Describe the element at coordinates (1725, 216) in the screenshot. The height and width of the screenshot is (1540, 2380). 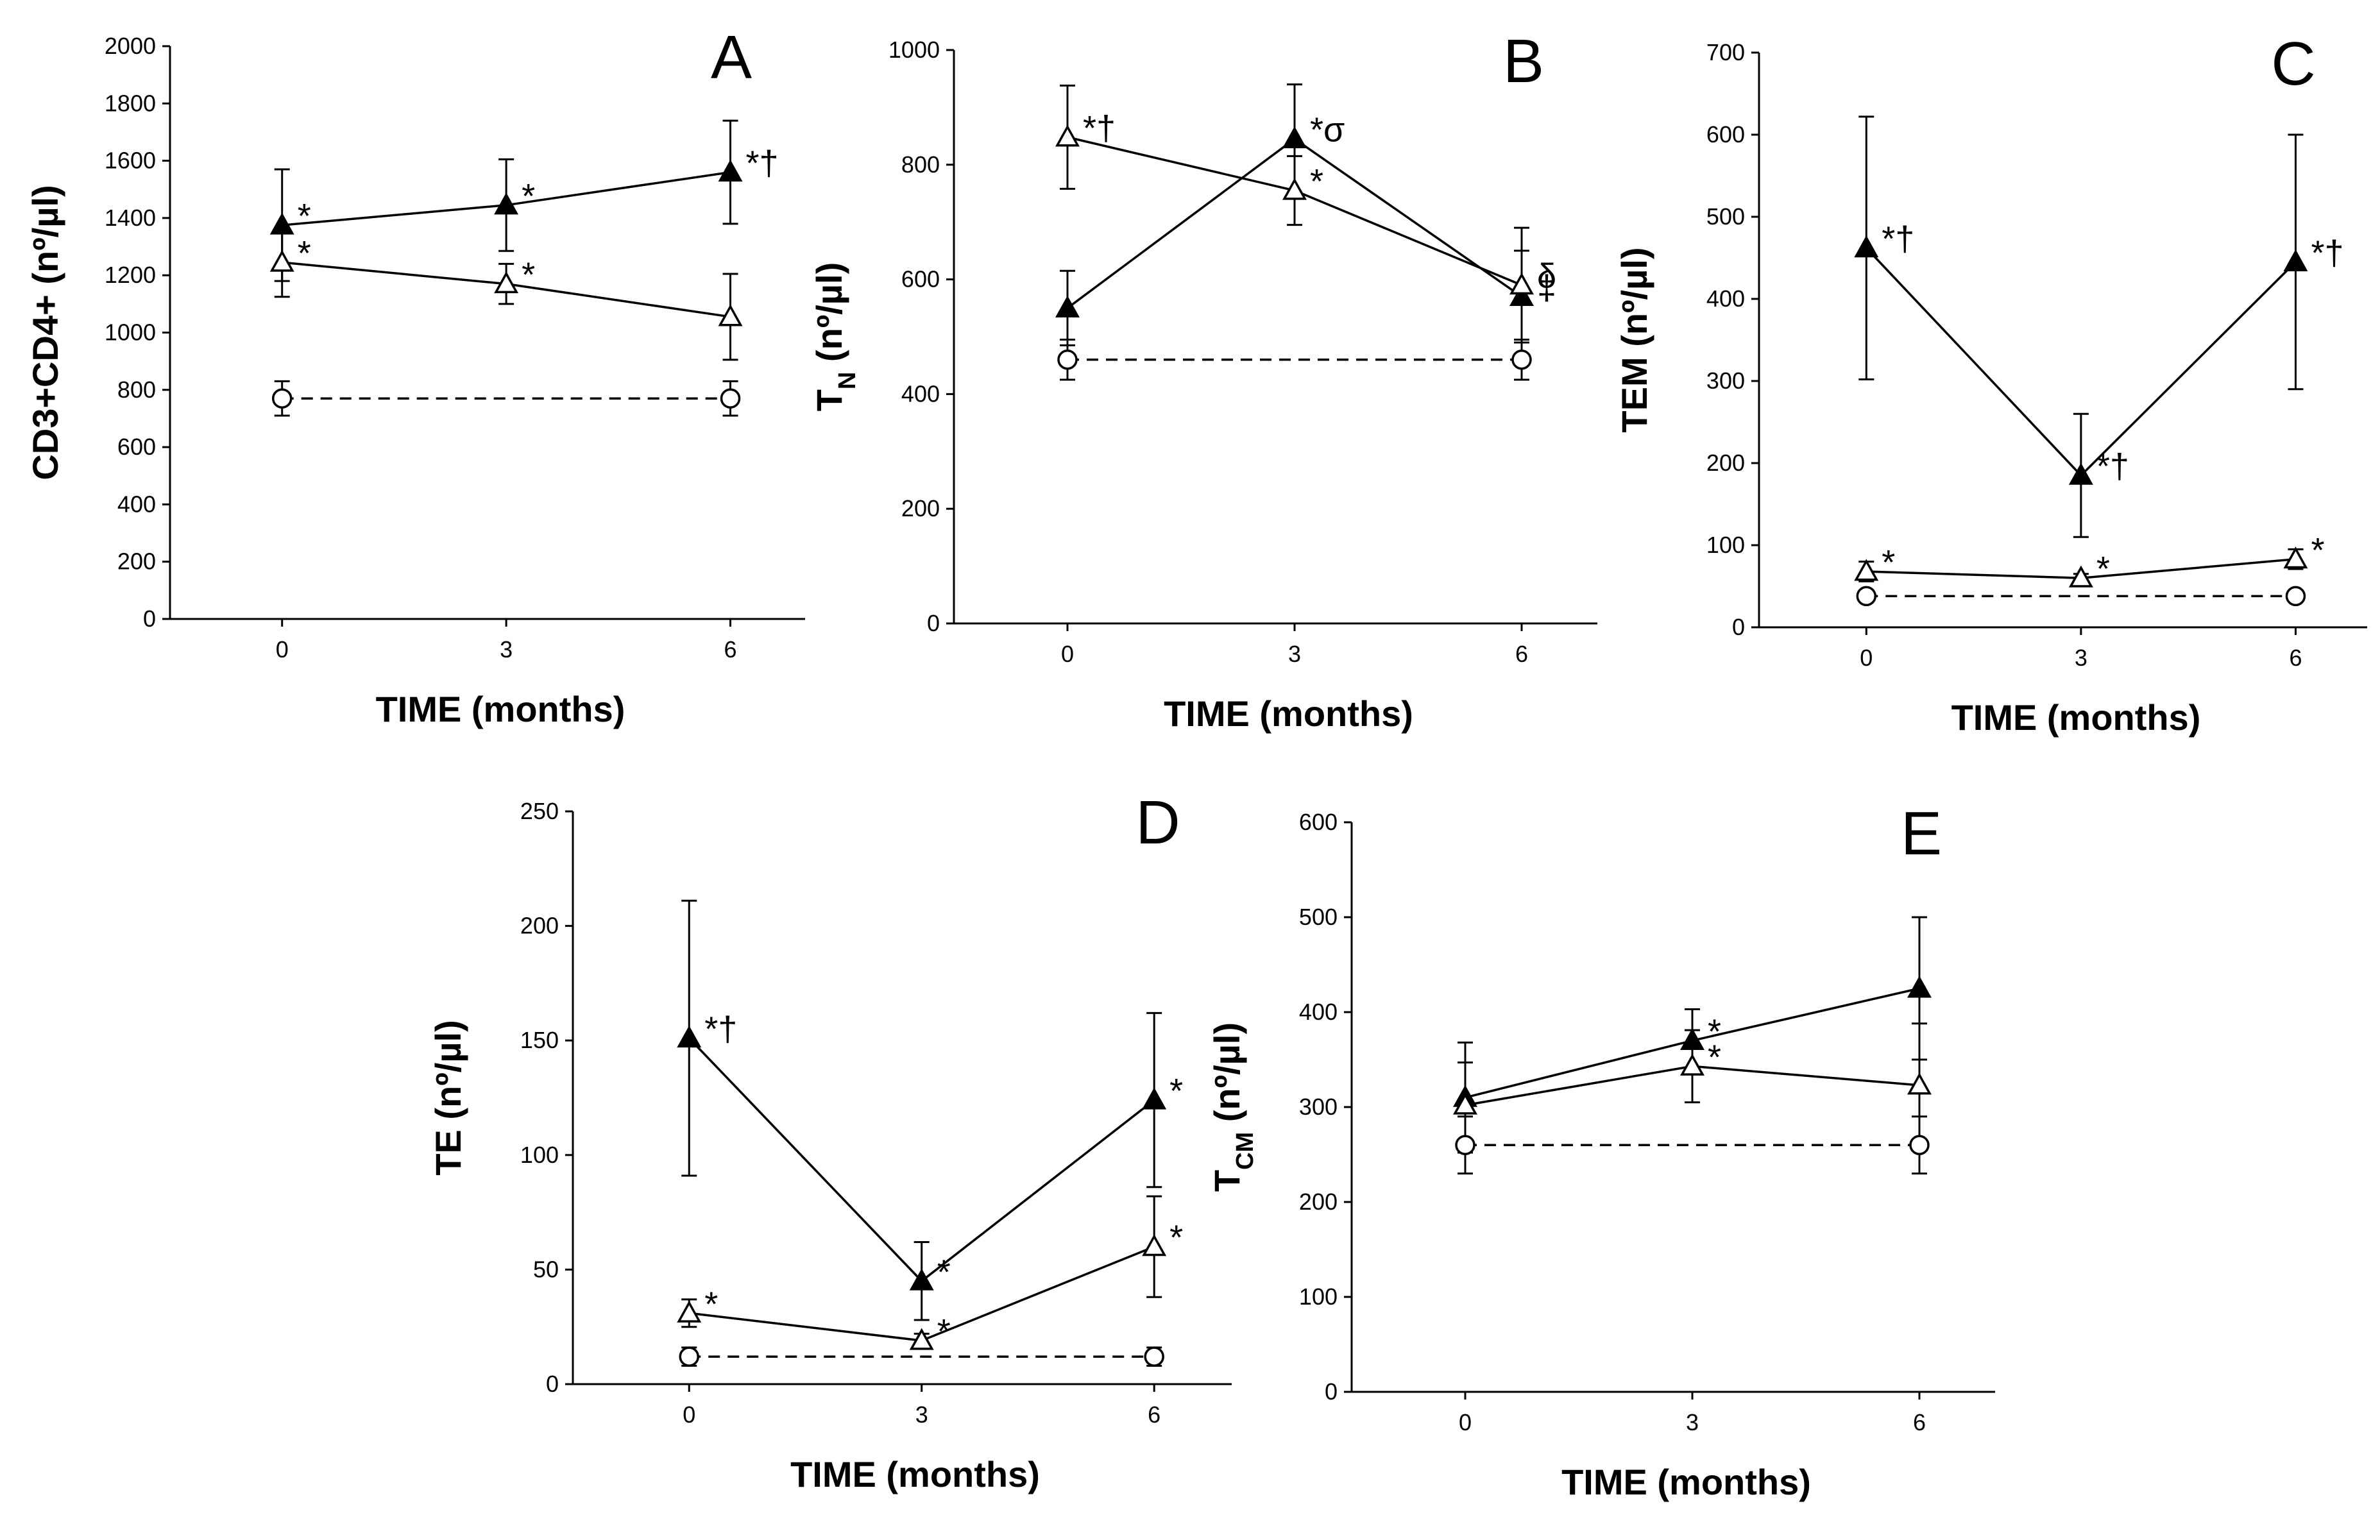
I see `y-tick-label: 500` at that location.